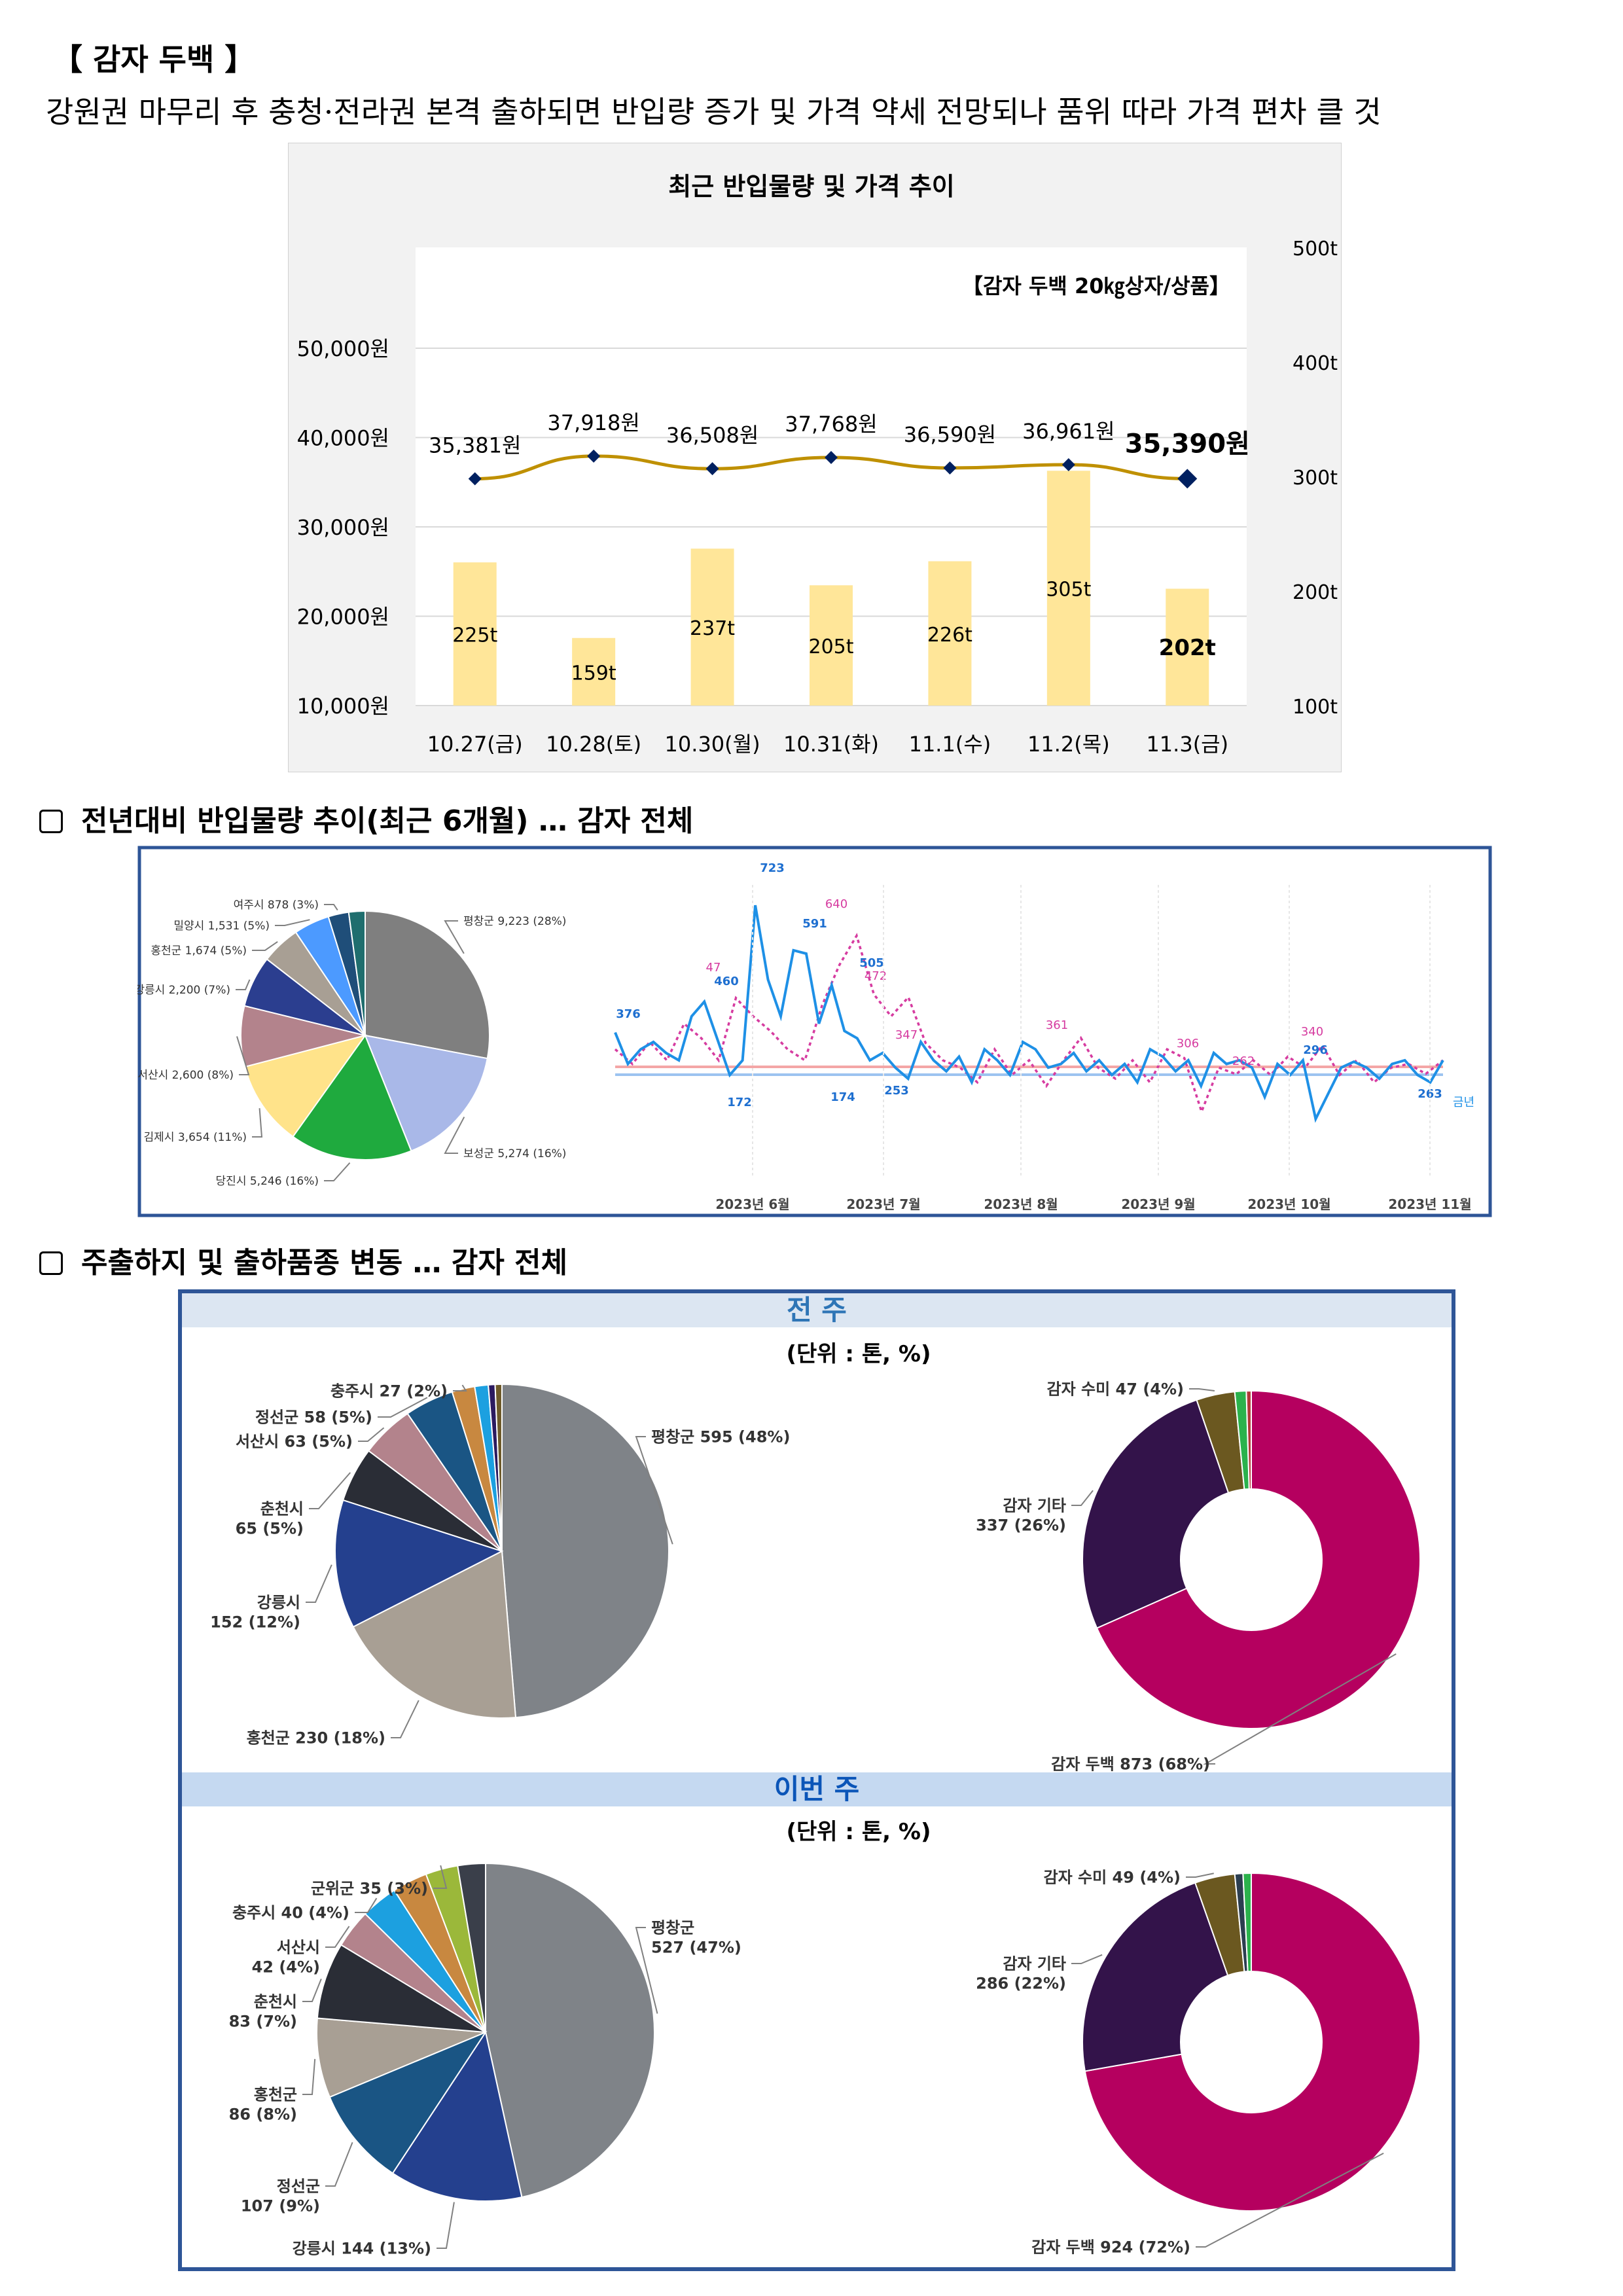  Describe the element at coordinates (1187, 745) in the screenshot. I see `category-label: 11.3(금)` at that location.